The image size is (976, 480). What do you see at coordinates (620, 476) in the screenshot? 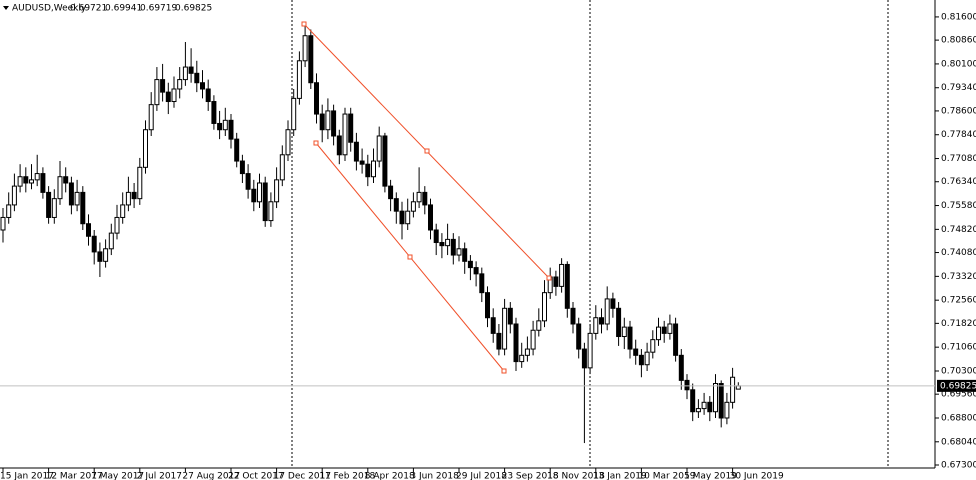
I see `x-tick-label: 13 Jan 2019` at bounding box center [620, 476].